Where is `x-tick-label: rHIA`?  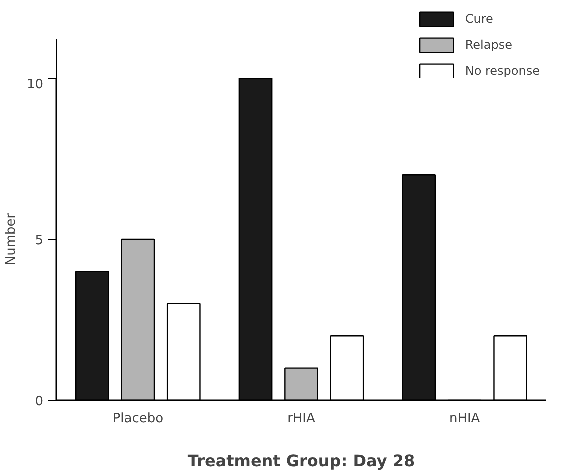
x-tick-label: rHIA is located at coordinates (302, 419).